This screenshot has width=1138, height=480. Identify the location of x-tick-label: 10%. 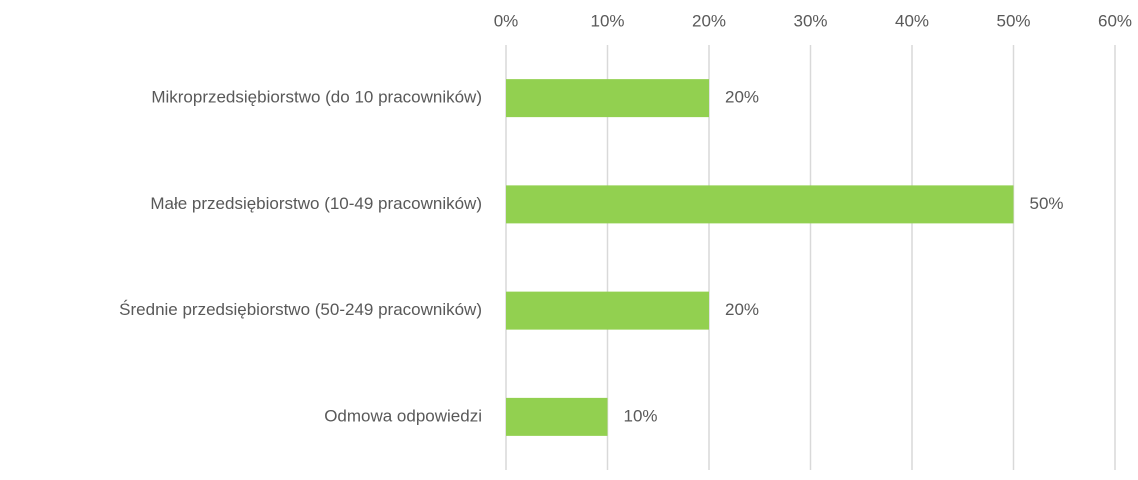
(607, 20).